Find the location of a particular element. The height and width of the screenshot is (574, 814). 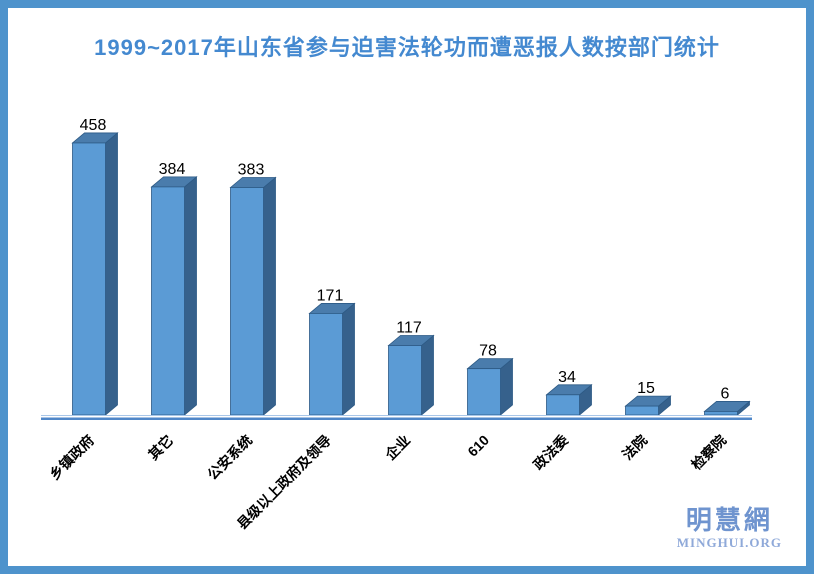

bar-category-label: 政法委 is located at coordinates (550, 452).